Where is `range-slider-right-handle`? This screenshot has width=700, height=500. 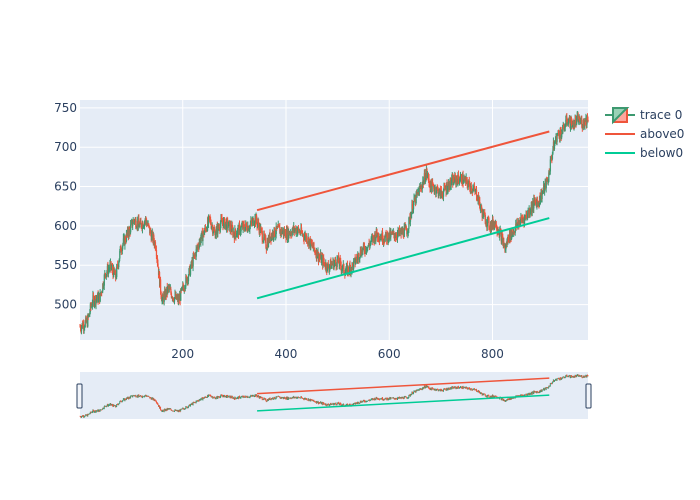 range-slider-right-handle is located at coordinates (588, 396).